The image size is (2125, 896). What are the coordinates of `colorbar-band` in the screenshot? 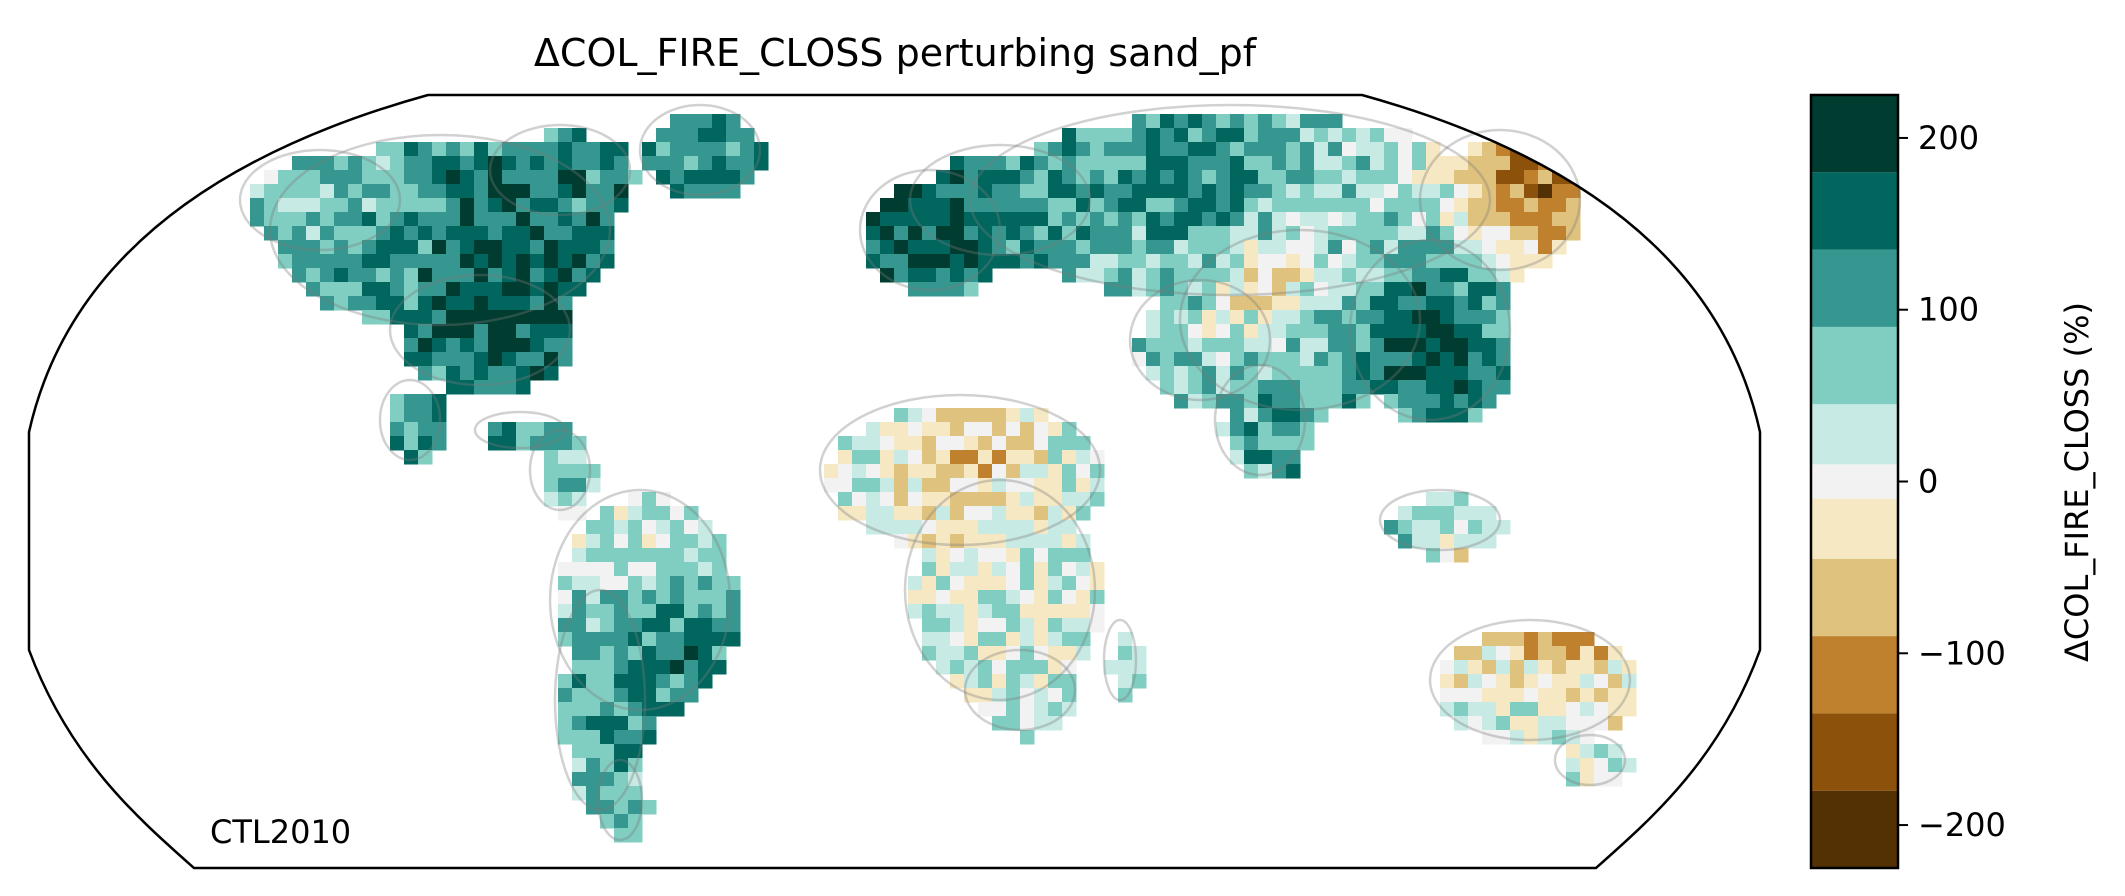 It's located at (1854, 675).